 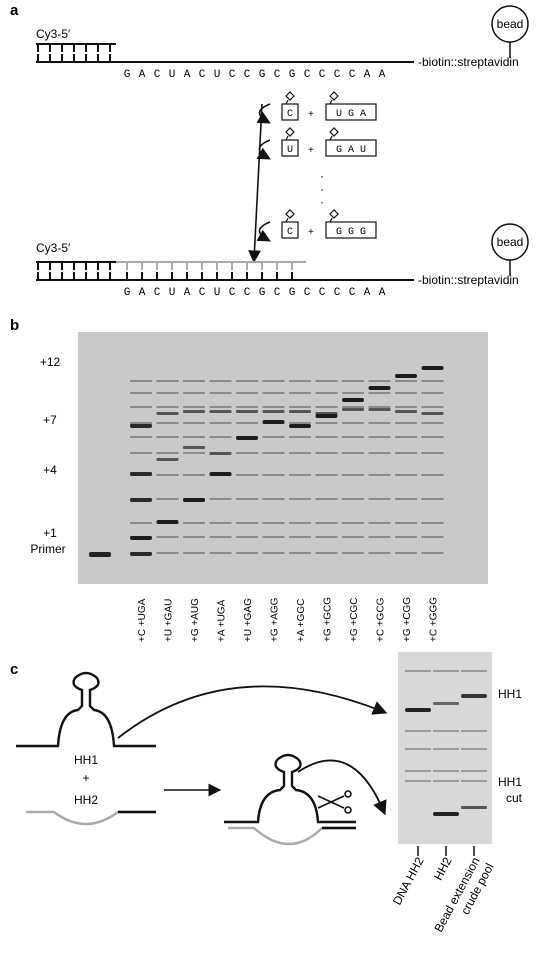 What do you see at coordinates (446, 743) in the screenshot?
I see `gel-c-bands` at bounding box center [446, 743].